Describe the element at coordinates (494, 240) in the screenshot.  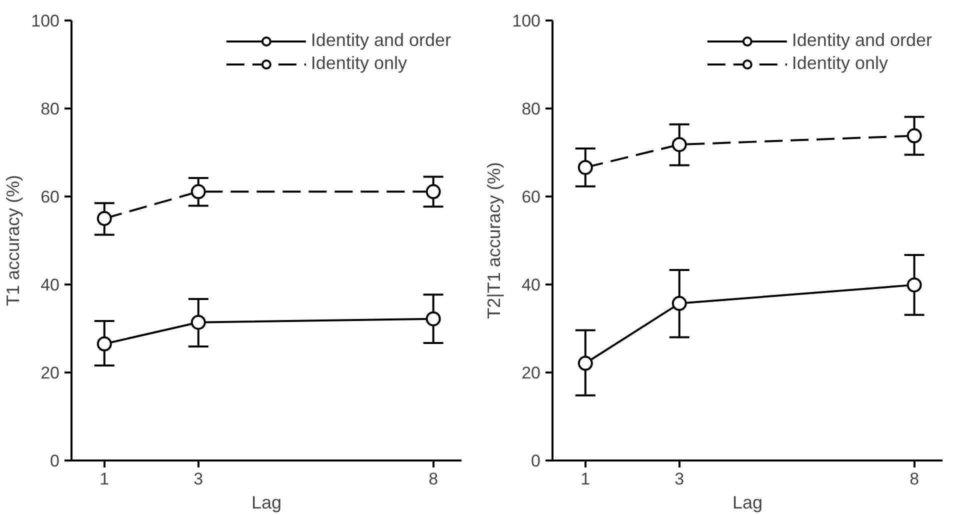
I see `y-axis-title: T2|T1 accuracy (%)` at that location.